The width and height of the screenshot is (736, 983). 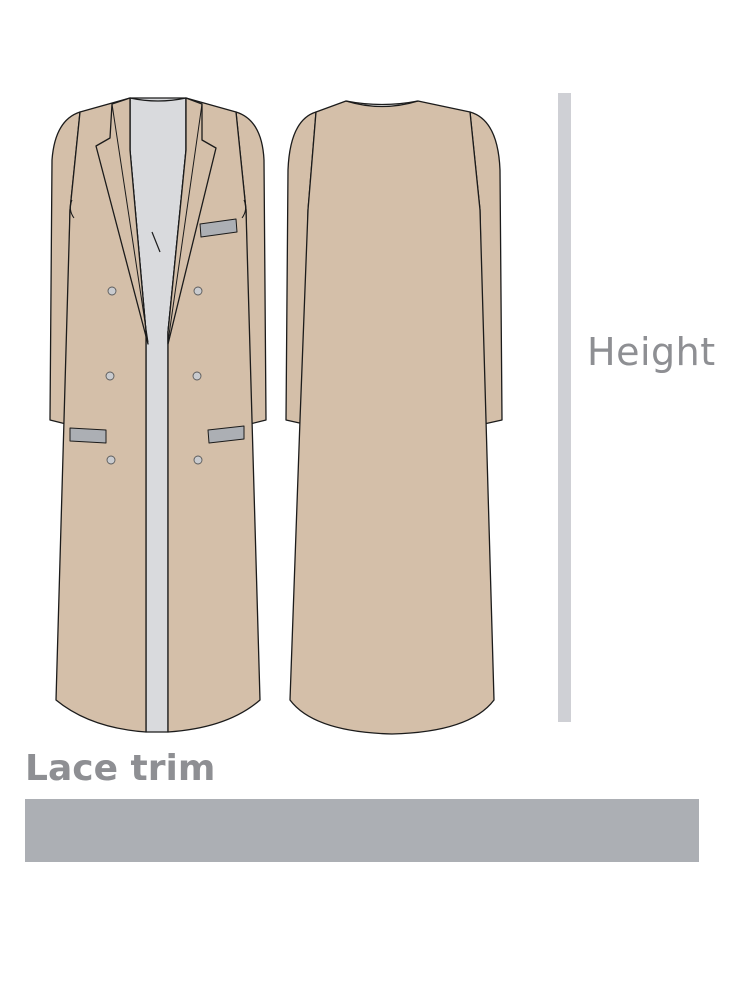 What do you see at coordinates (101, 415) in the screenshot?
I see `left-front-panel` at bounding box center [101, 415].